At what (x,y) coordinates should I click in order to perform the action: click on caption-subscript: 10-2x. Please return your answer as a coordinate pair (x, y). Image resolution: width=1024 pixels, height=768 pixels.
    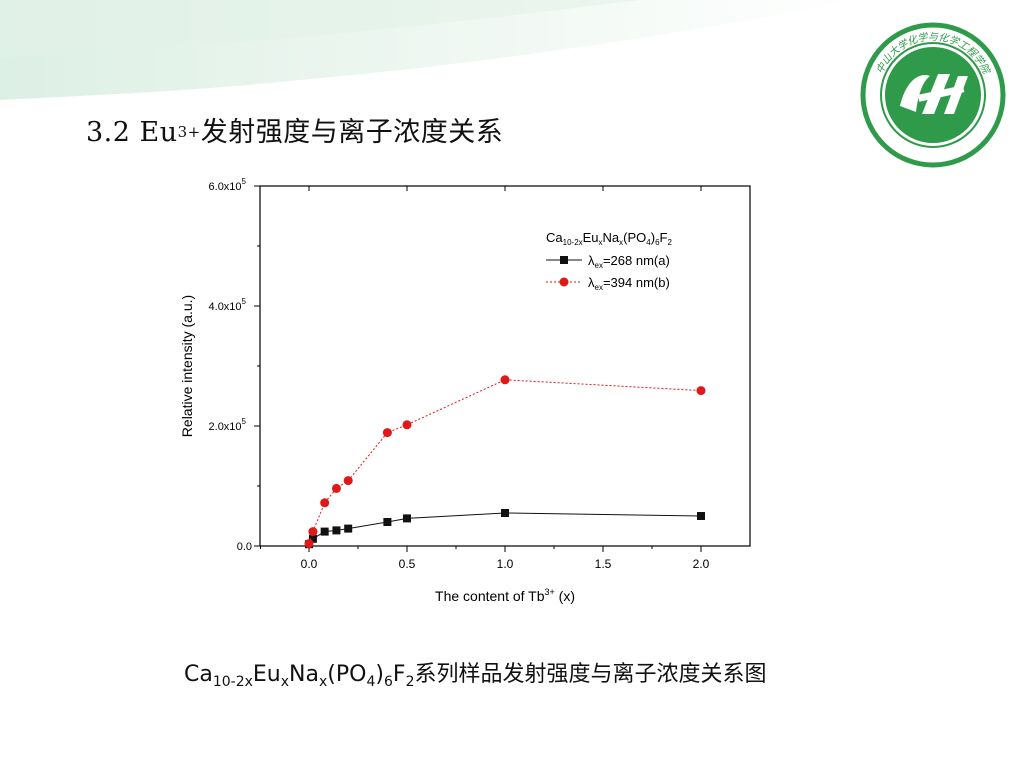
    Looking at the image, I should click on (232, 682).